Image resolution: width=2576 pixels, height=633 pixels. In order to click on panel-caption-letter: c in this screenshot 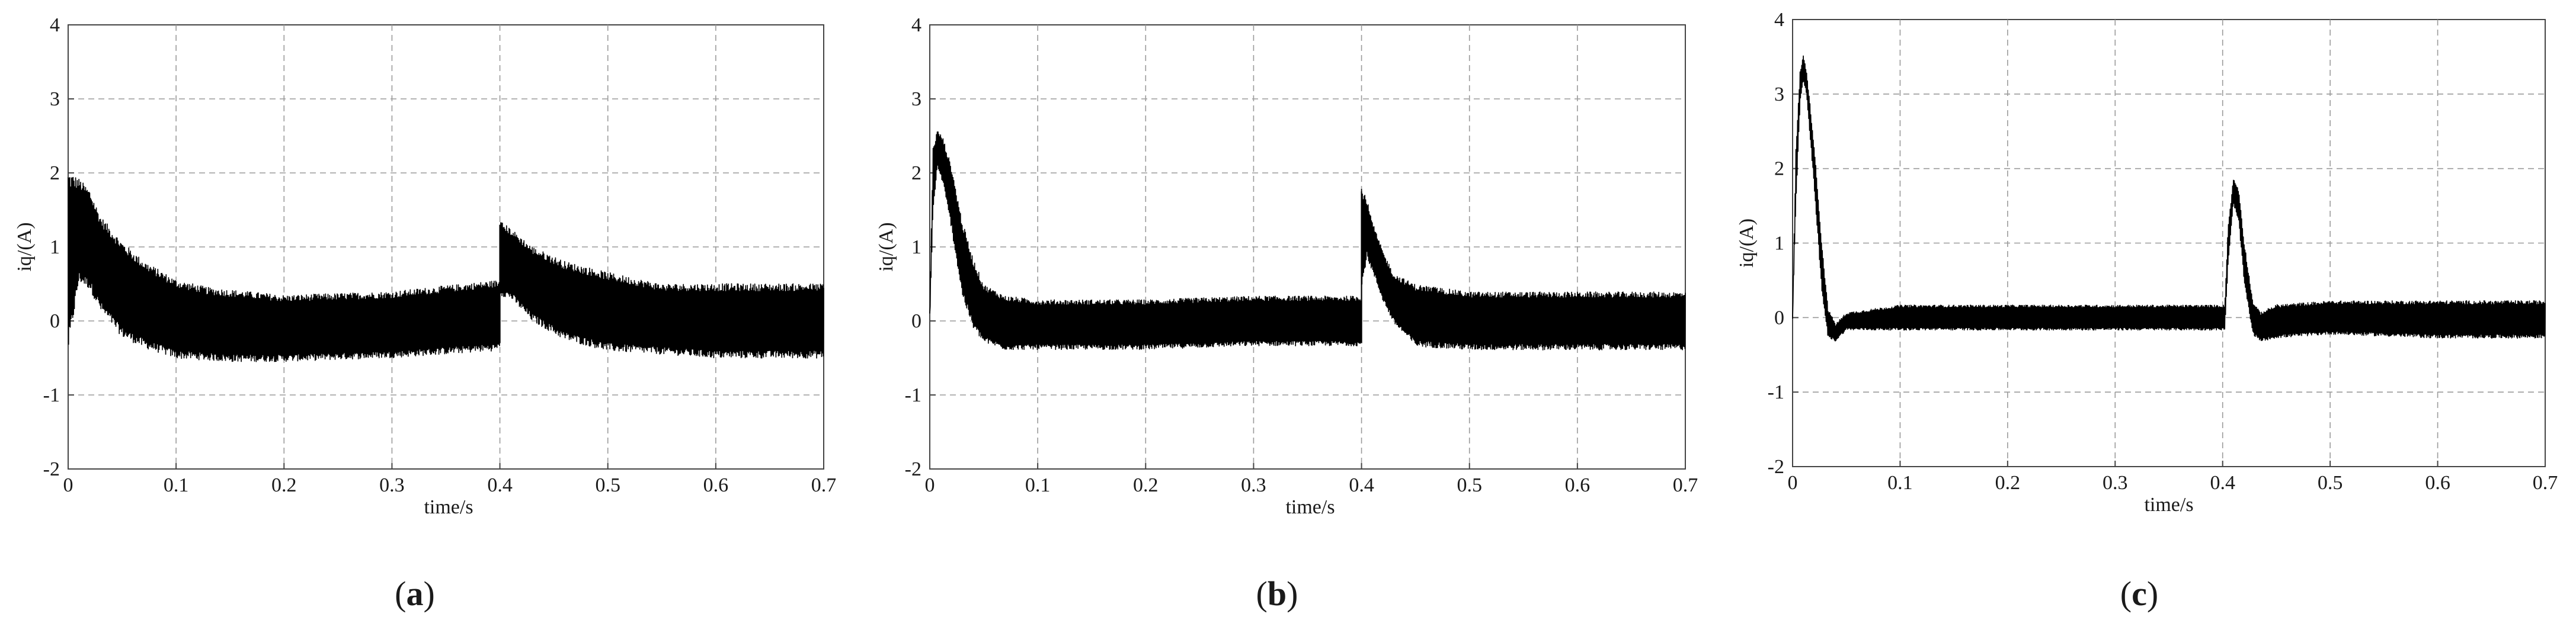, I will do `click(2139, 593)`.